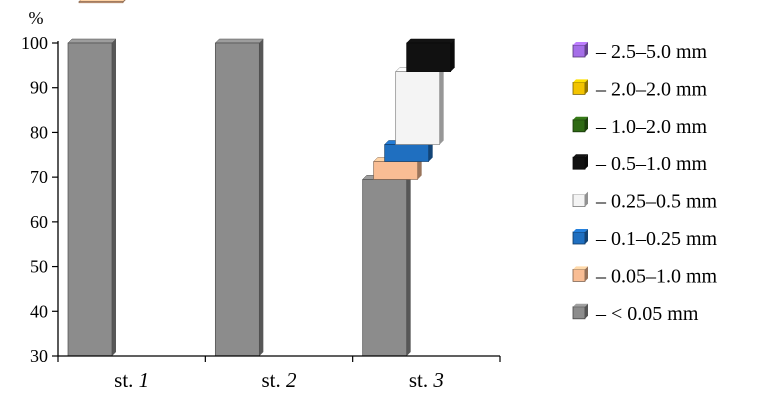 This screenshot has width=767, height=400. What do you see at coordinates (39, 88) in the screenshot?
I see `y-tick-label: 90` at bounding box center [39, 88].